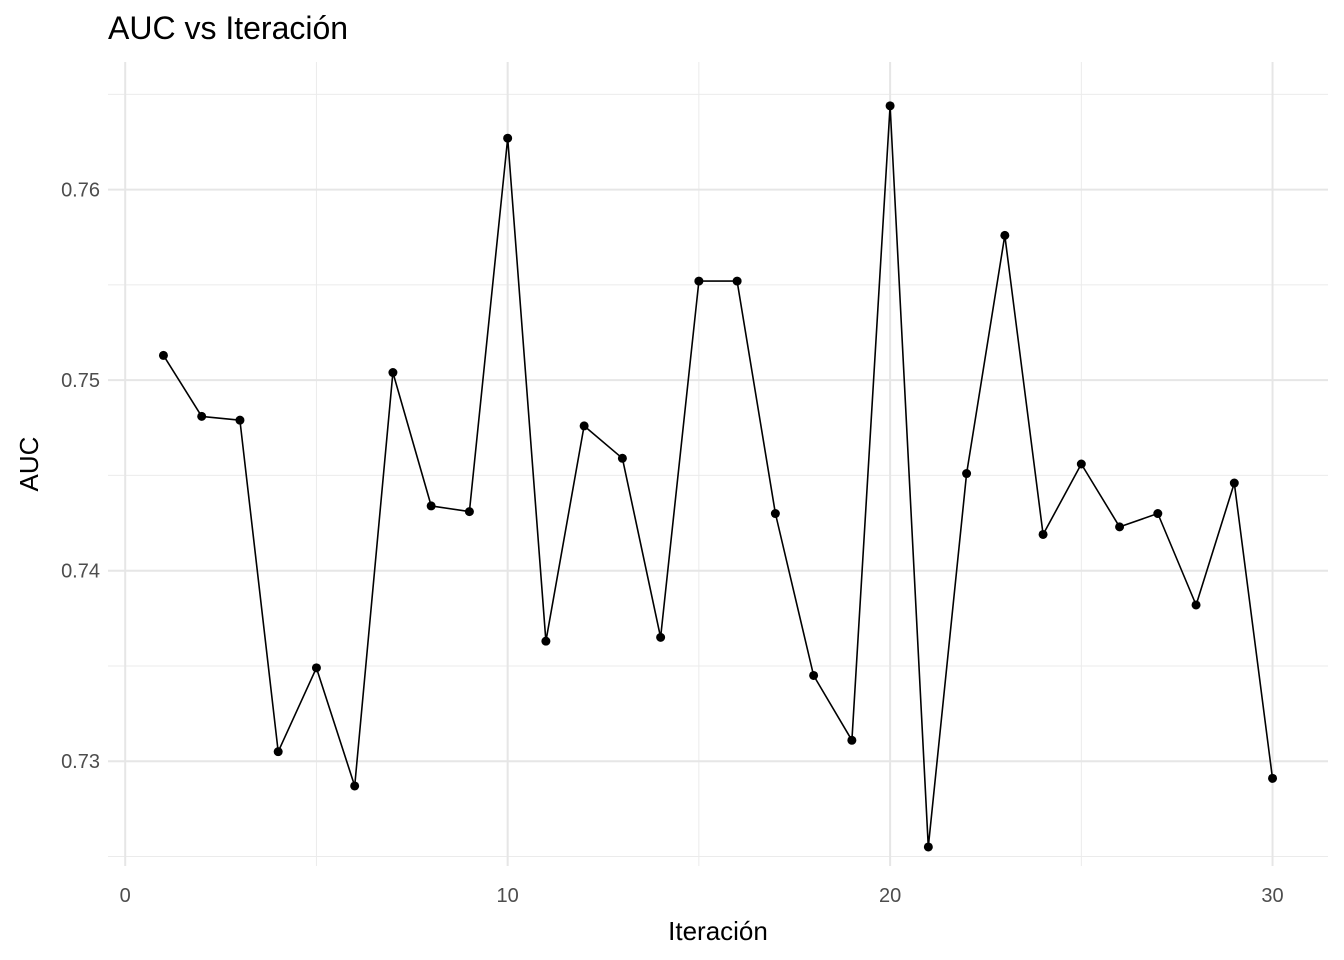 This screenshot has width=1344, height=960. What do you see at coordinates (29, 464) in the screenshot?
I see `y-axis-title: AUC` at bounding box center [29, 464].